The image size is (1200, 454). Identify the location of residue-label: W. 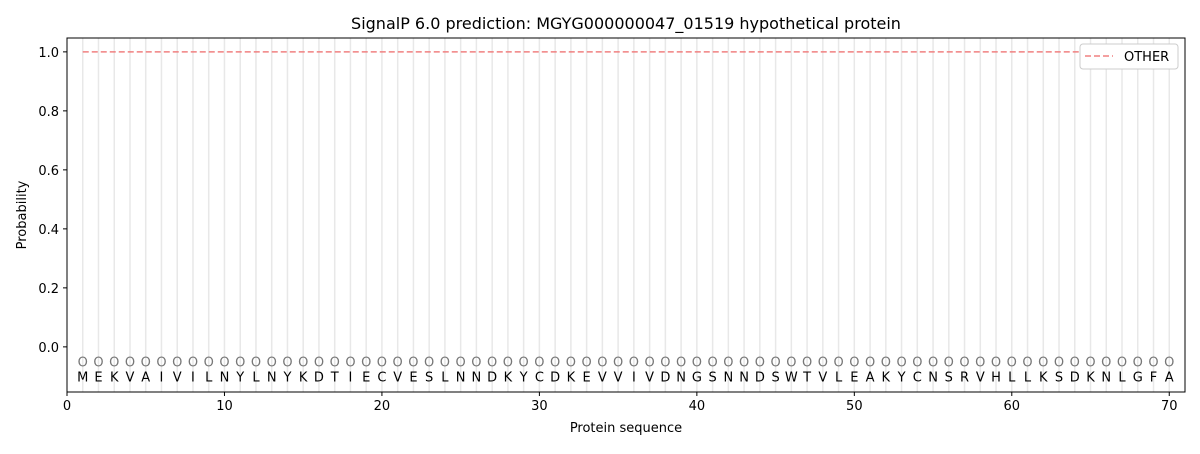
(791, 377).